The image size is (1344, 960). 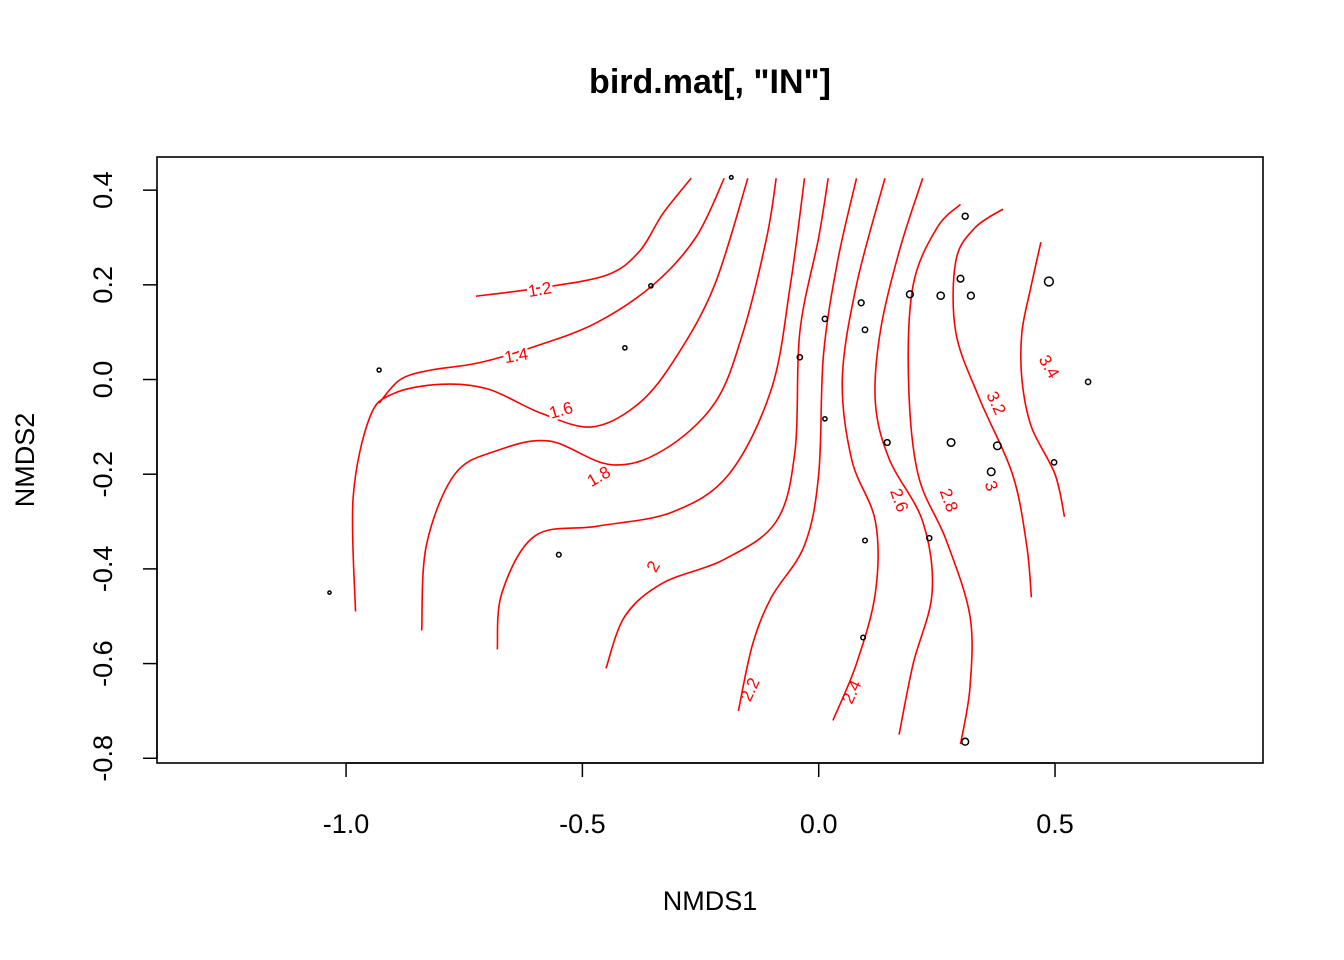 What do you see at coordinates (819, 824) in the screenshot?
I see `x-tick-label-3: 0.0` at bounding box center [819, 824].